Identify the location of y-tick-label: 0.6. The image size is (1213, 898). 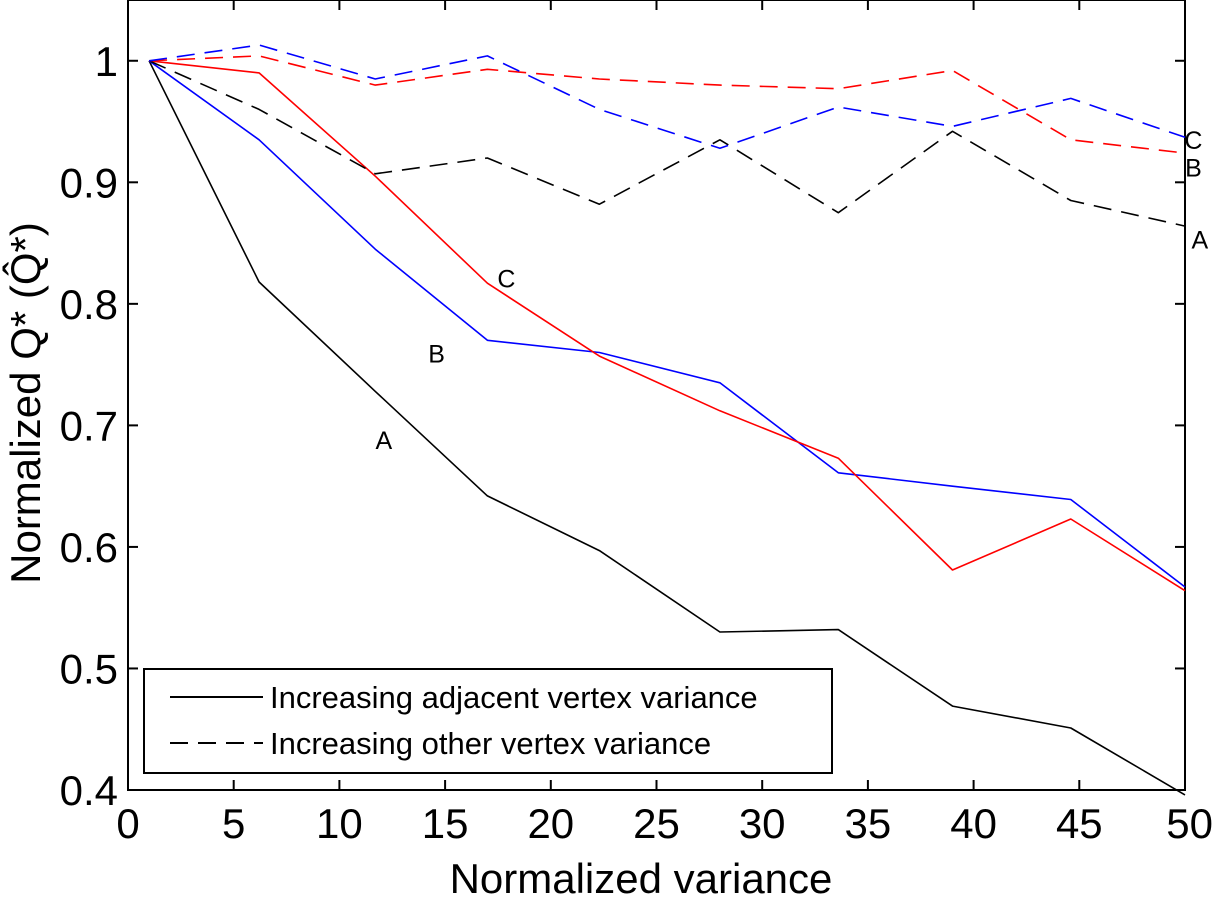
(89, 547).